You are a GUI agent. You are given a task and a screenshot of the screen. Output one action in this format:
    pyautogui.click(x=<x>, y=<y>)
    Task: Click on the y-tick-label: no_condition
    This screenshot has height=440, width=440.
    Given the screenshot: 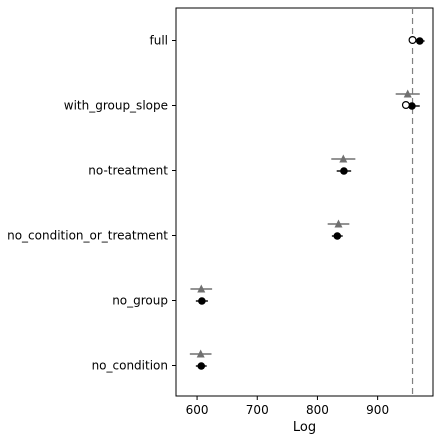 What is the action you would take?
    pyautogui.click(x=130, y=366)
    